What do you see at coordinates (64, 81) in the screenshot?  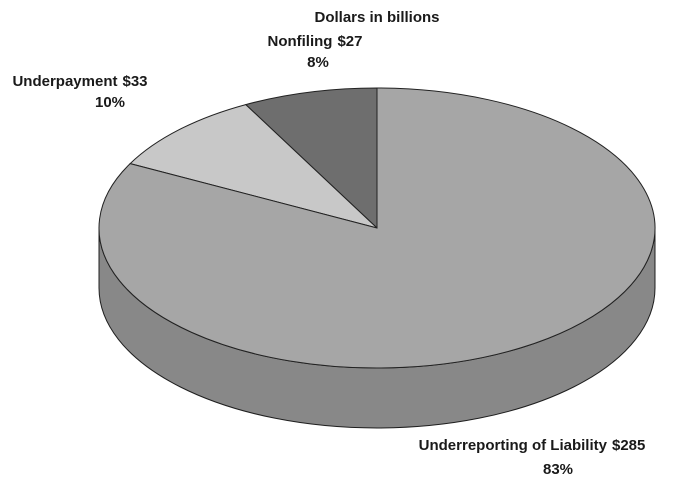 I see `category-name: Underpayment` at bounding box center [64, 81].